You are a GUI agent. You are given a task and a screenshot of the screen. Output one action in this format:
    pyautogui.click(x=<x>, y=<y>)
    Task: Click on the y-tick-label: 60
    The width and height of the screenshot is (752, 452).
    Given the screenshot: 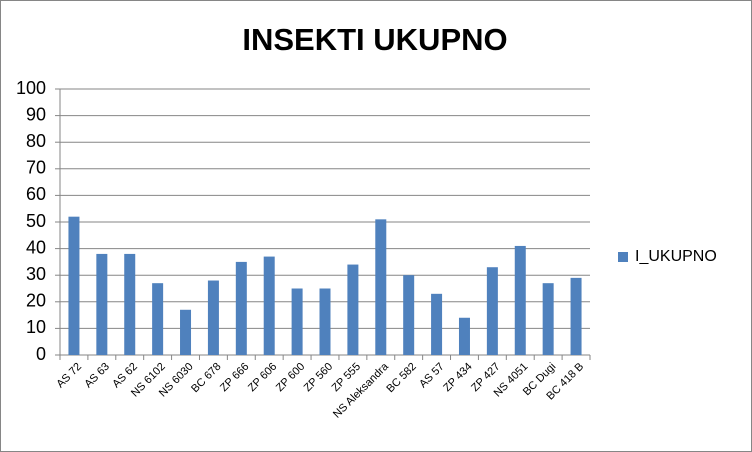 What is the action you would take?
    pyautogui.click(x=36, y=194)
    